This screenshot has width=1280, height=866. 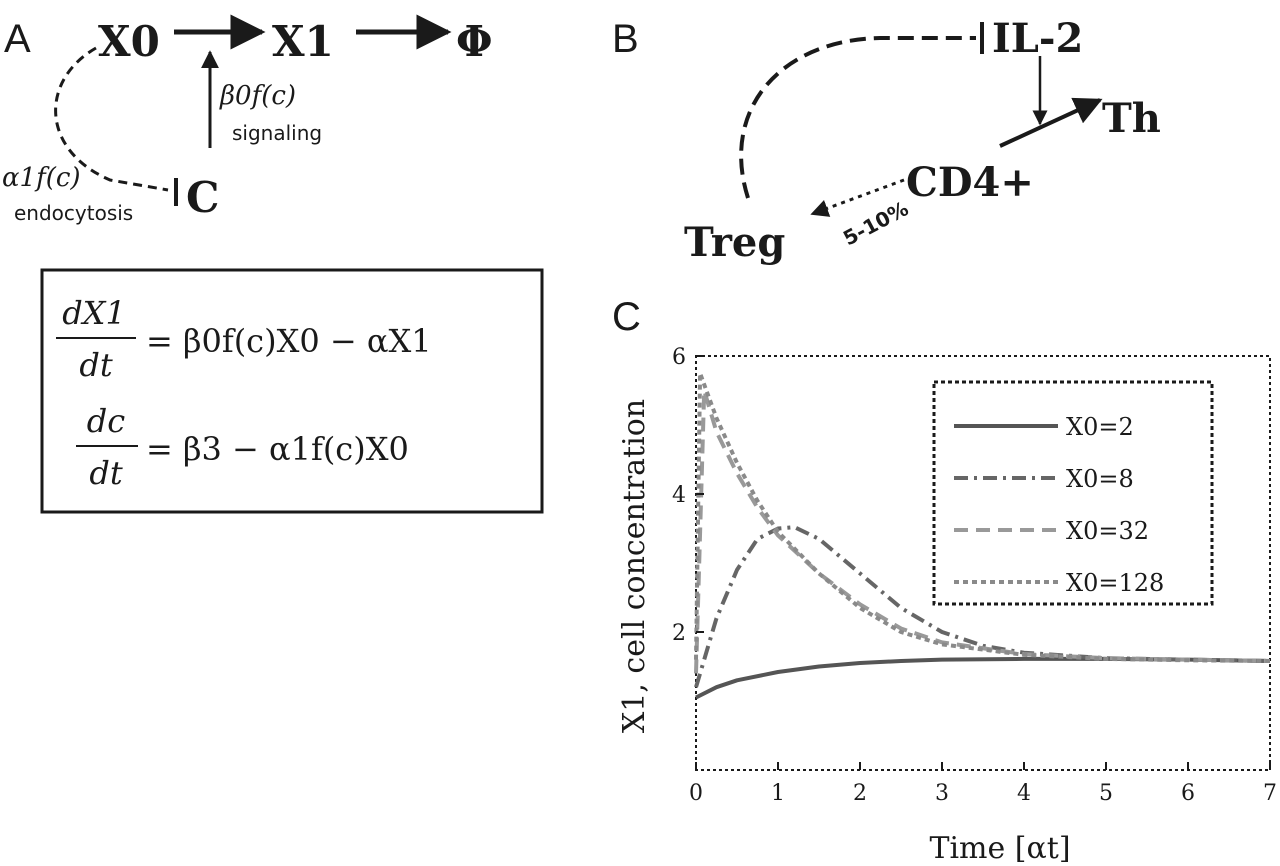 I want to click on legend-label-3: X0=32, so click(x=1107, y=531).